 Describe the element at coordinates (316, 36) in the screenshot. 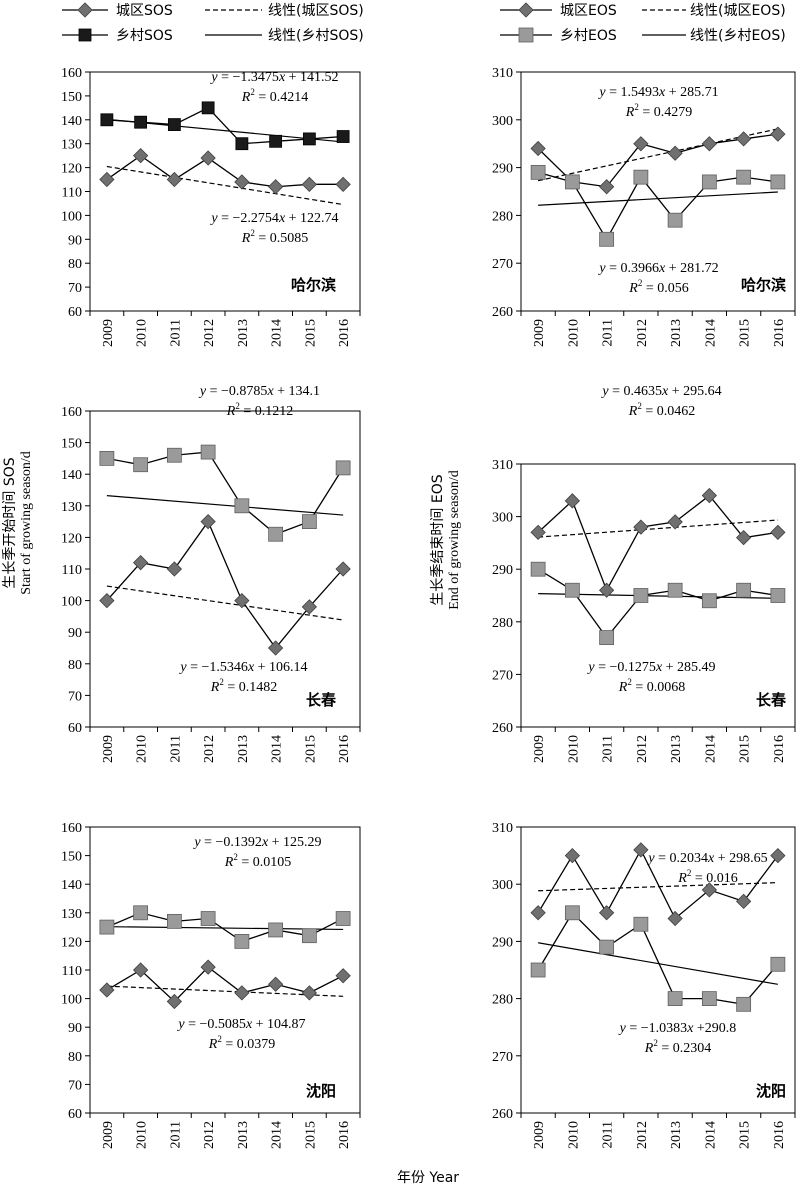

I see `legend-rural-sos-linear-label: 线性(乡村SOS)` at that location.